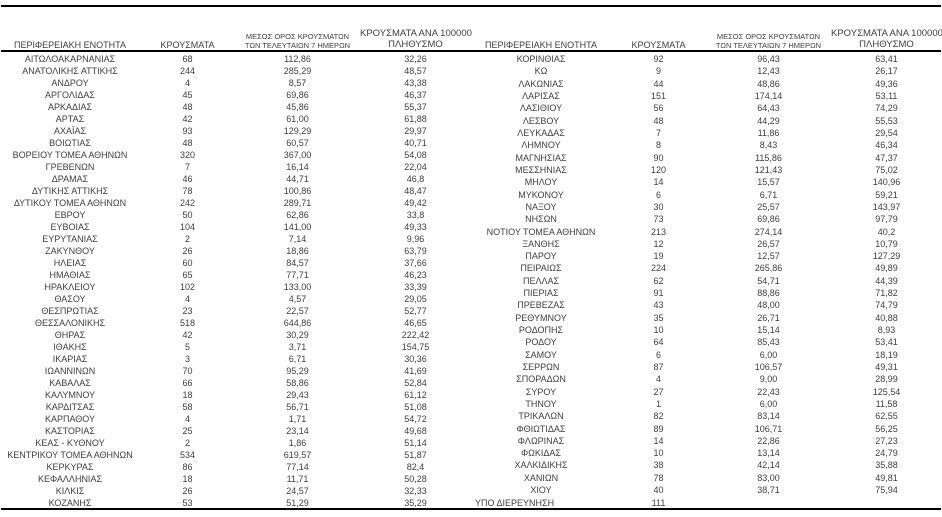 Image resolution: width=942 pixels, height=517 pixels. What do you see at coordinates (415, 287) in the screenshot?
I see `cell-per100k: 33,39` at bounding box center [415, 287].